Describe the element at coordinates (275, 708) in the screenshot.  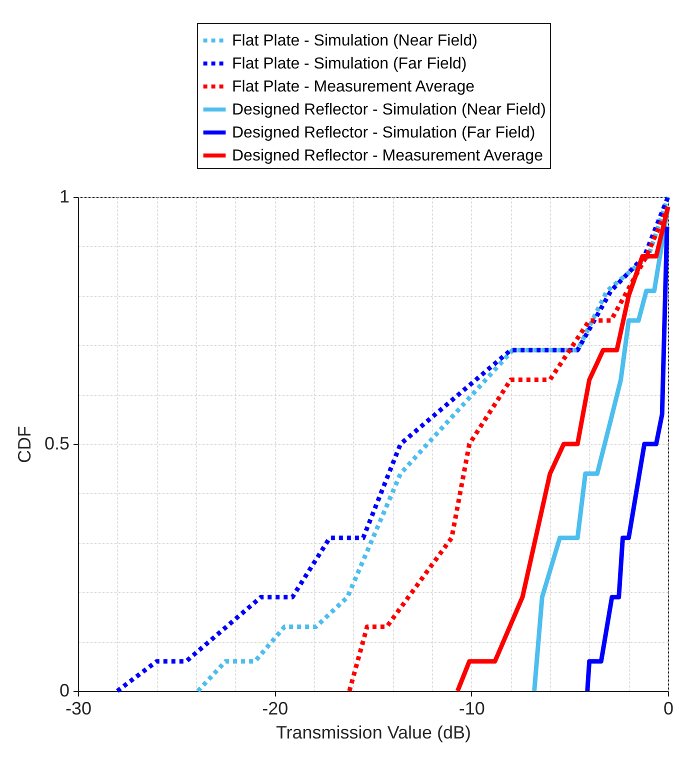
I see `x-tick-label: -20` at that location.